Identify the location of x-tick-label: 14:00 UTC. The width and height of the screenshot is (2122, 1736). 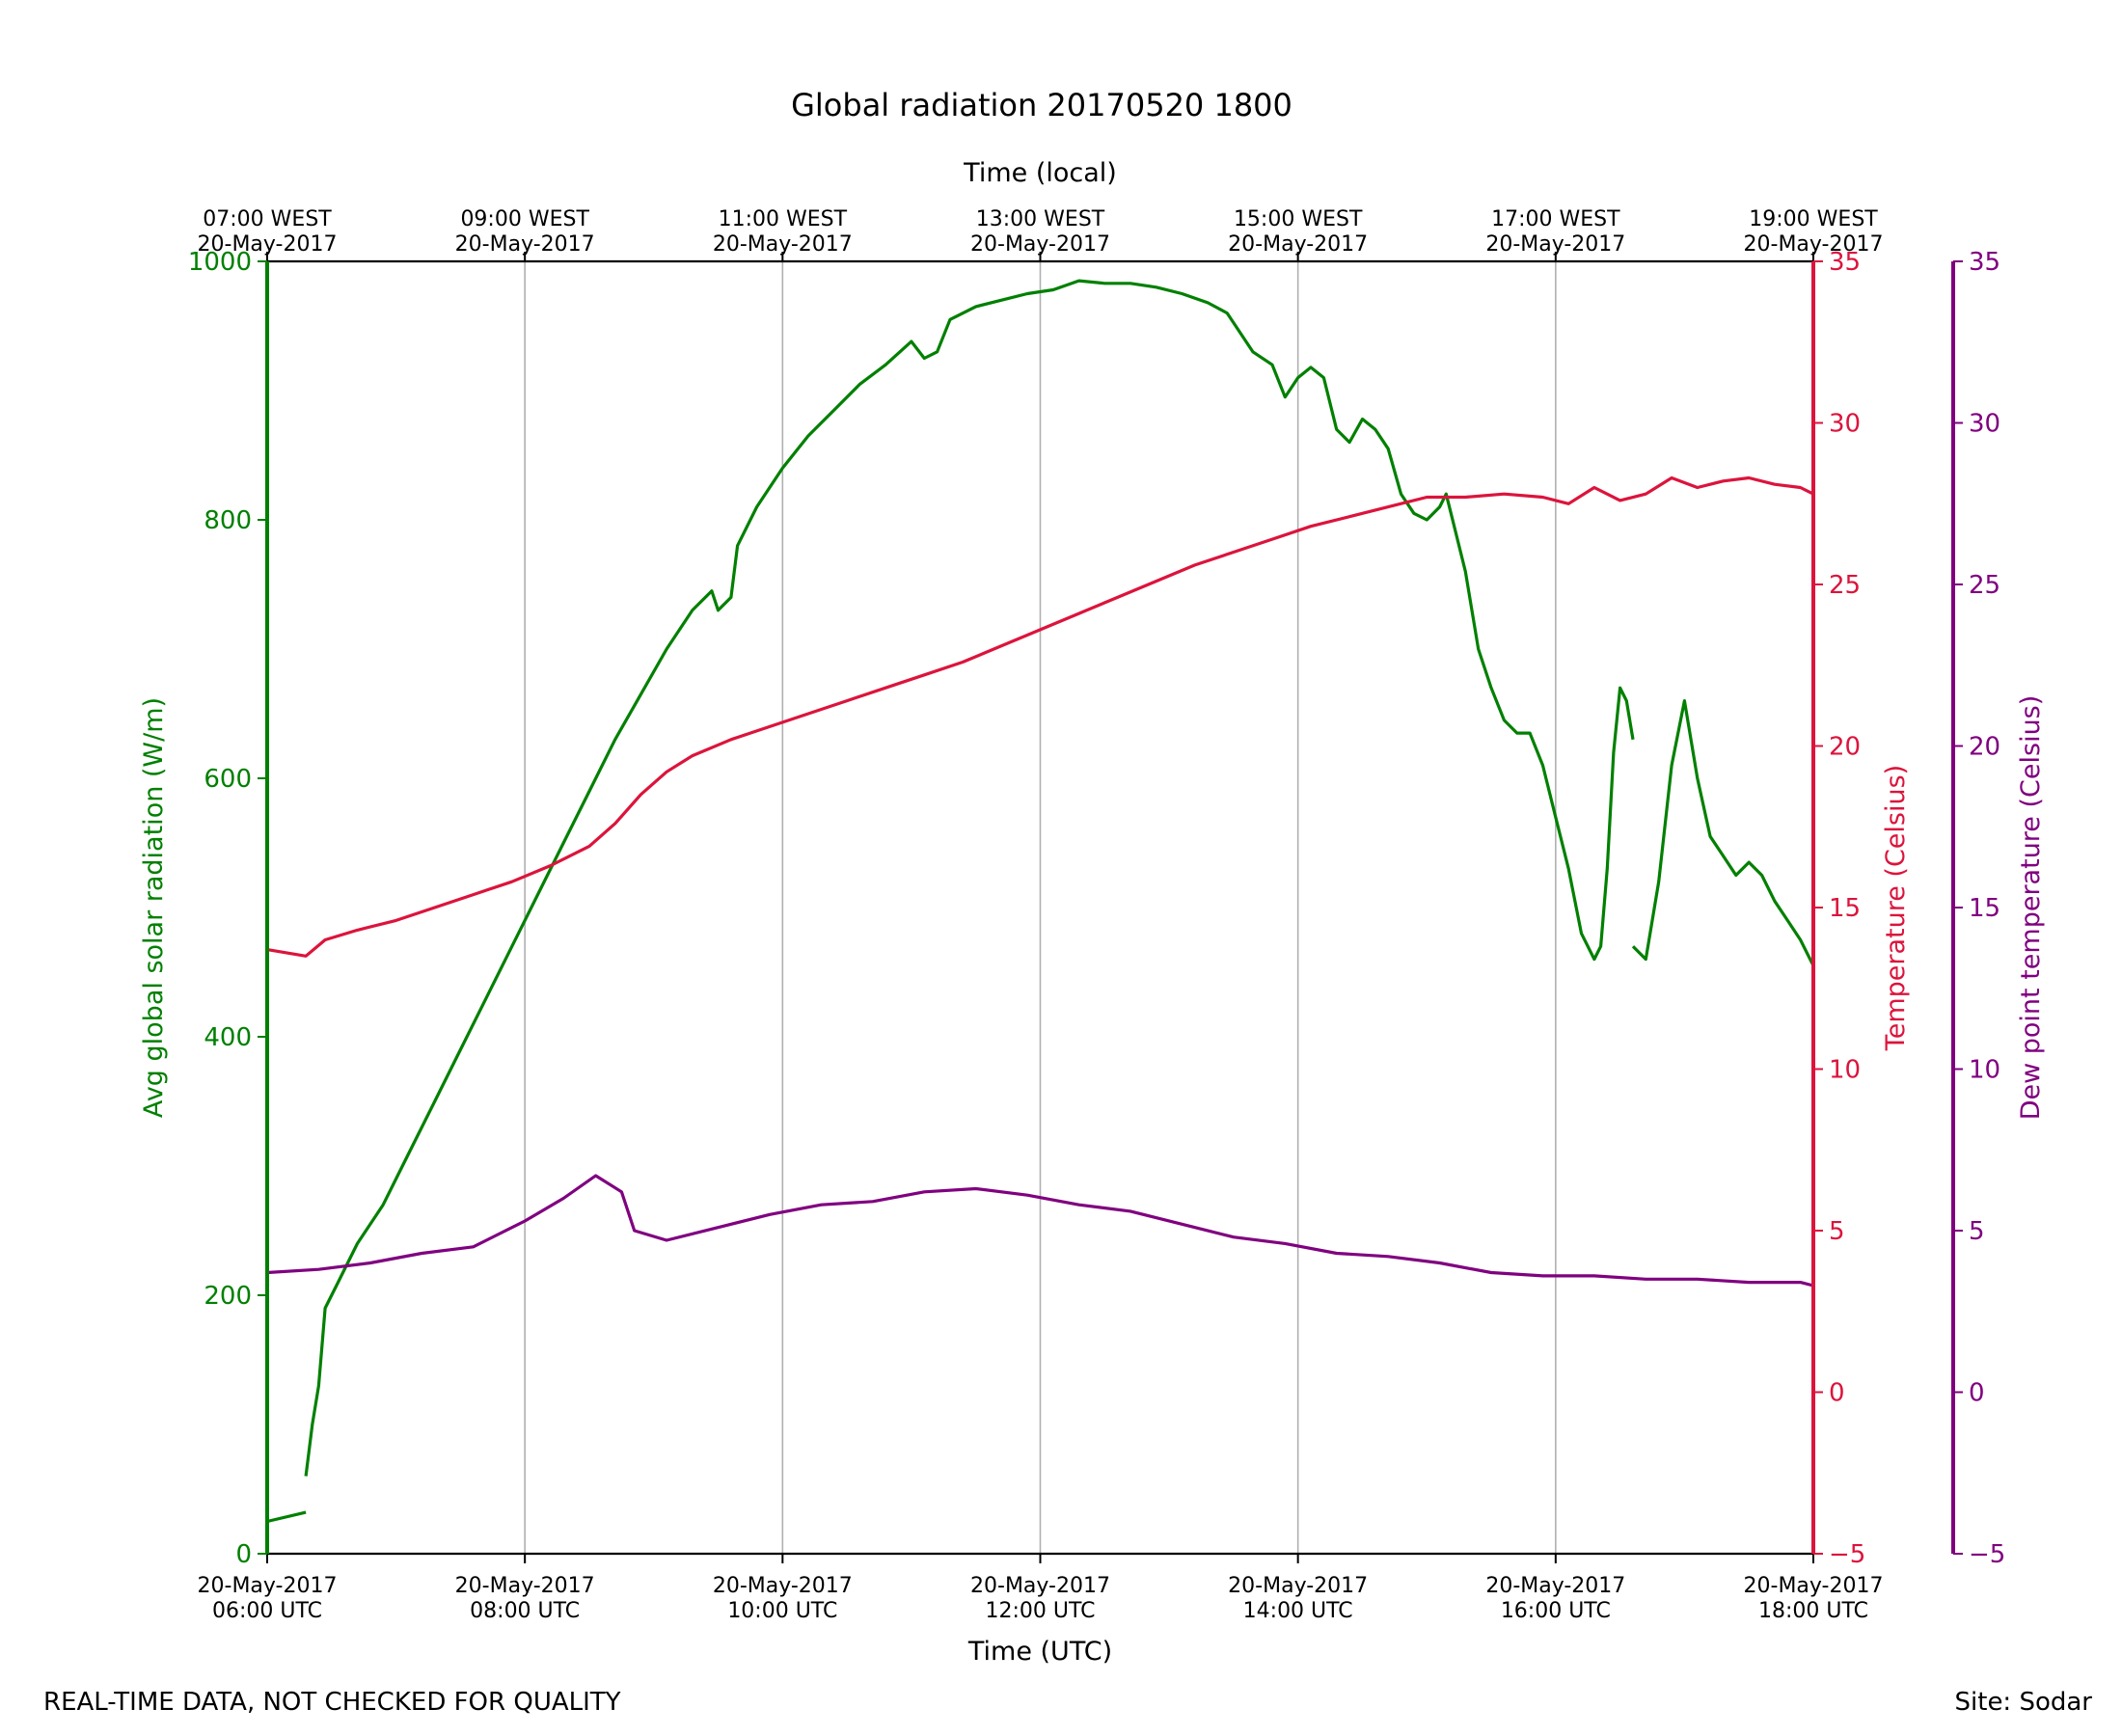
(1298, 1611).